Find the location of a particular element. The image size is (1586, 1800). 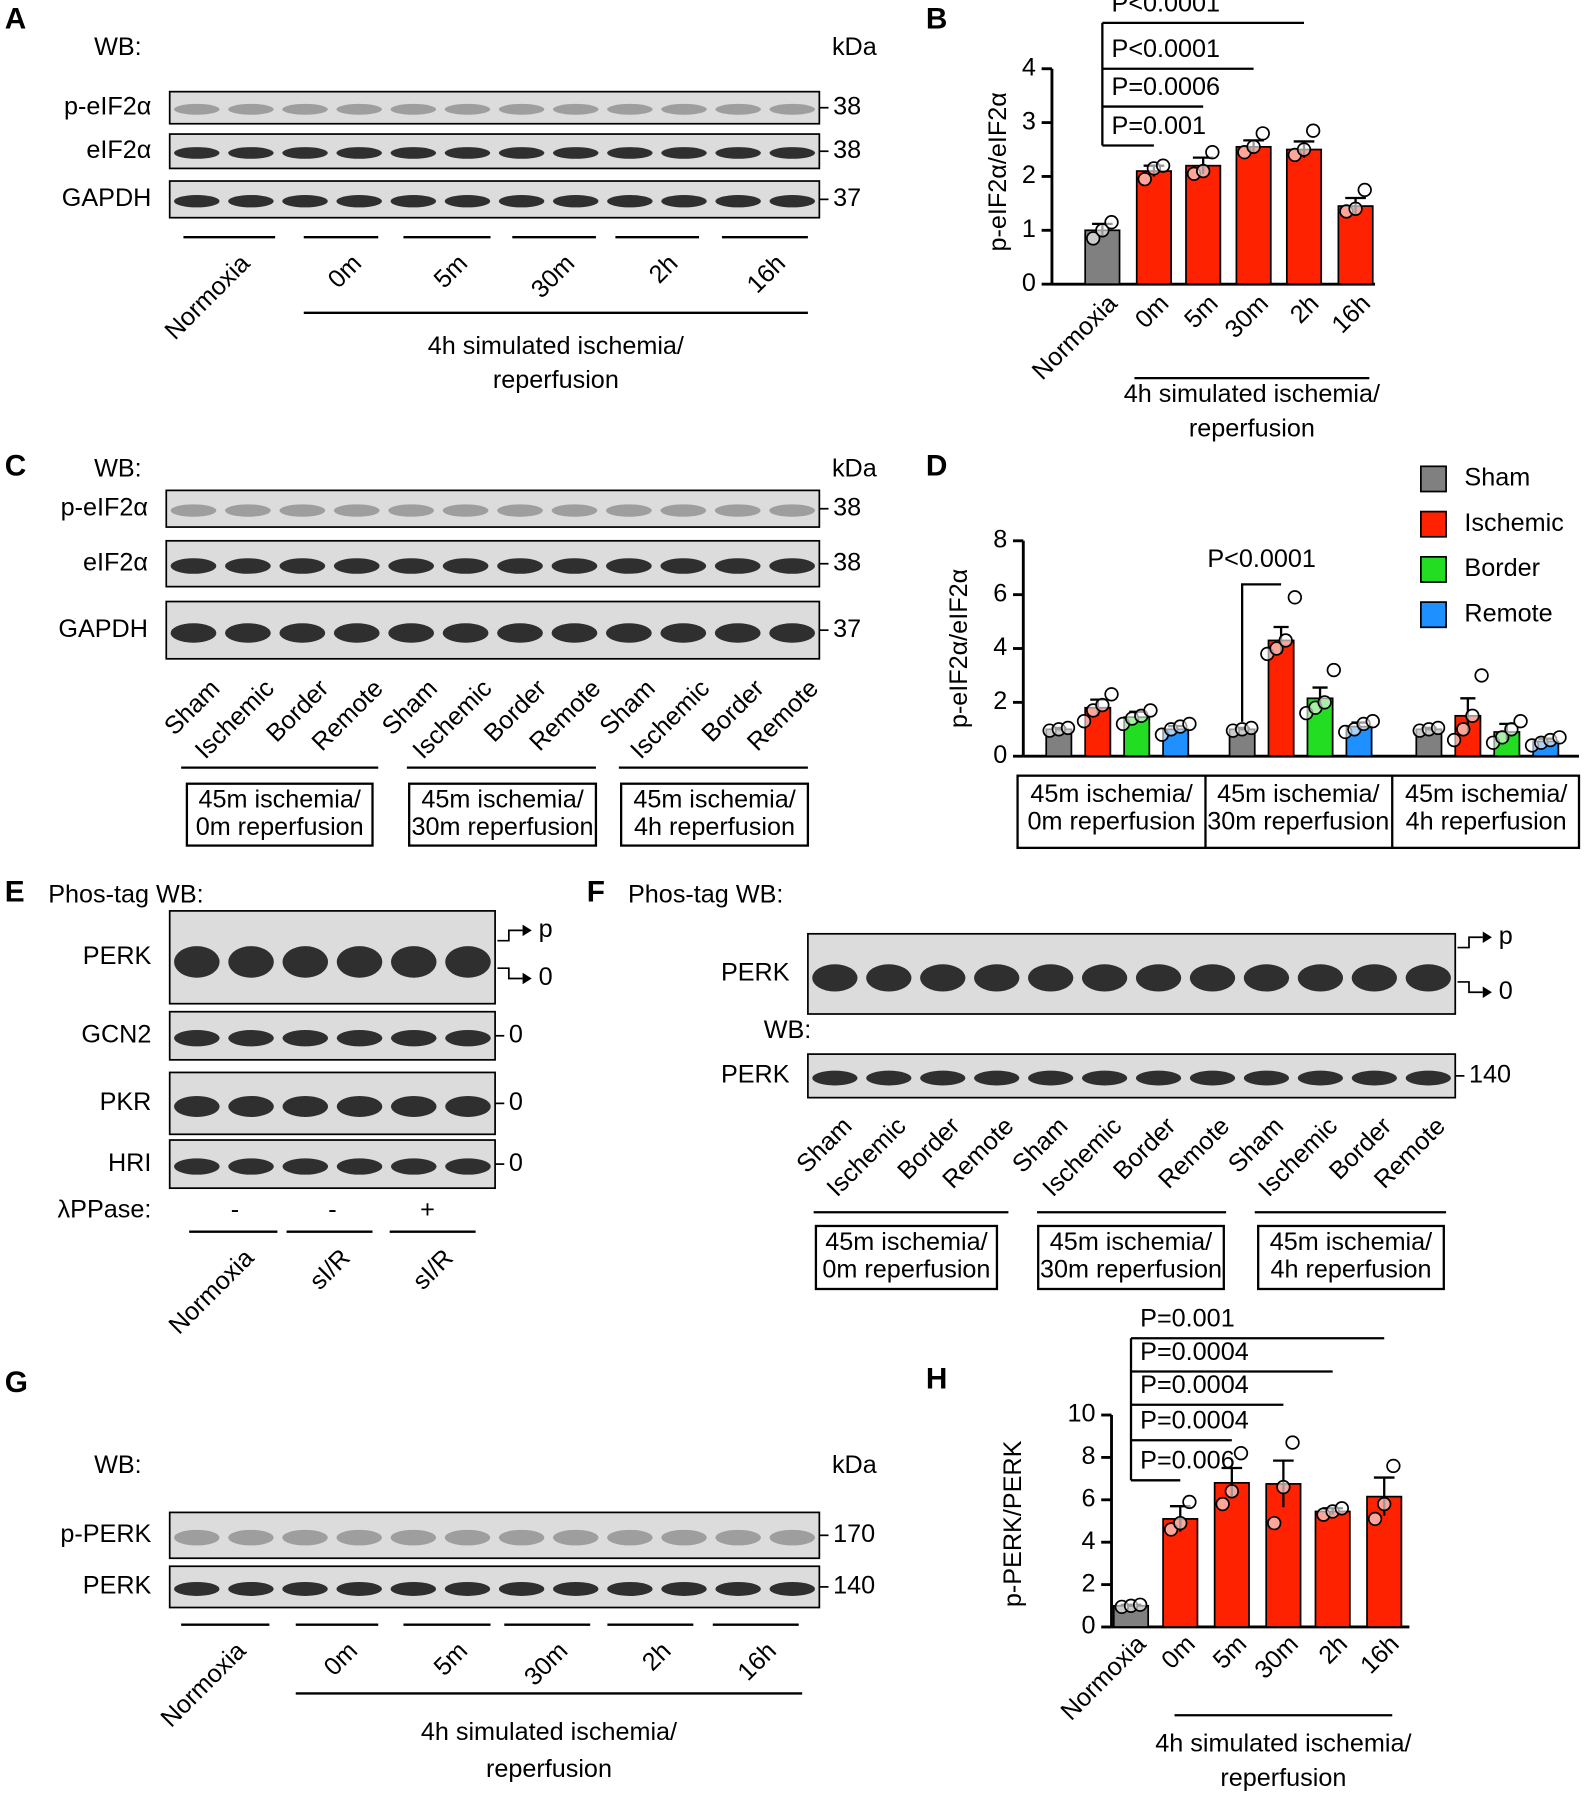

lane-label: 5m is located at coordinates (451, 1659).